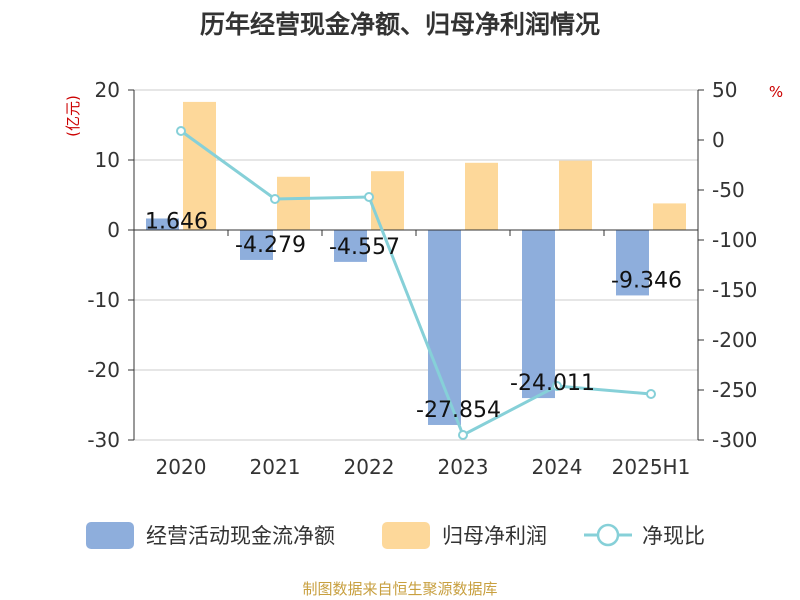  What do you see at coordinates (240, 536) in the screenshot?
I see `legend-label-cash-flow: 经营活动现金流净额` at bounding box center [240, 536].